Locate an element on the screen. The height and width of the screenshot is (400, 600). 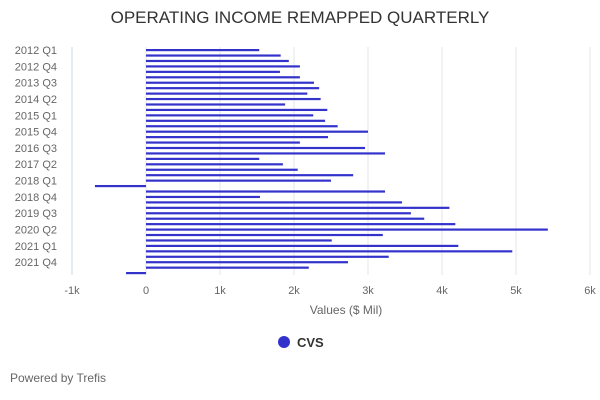
bar-2017-q3 is located at coordinates (222, 169).